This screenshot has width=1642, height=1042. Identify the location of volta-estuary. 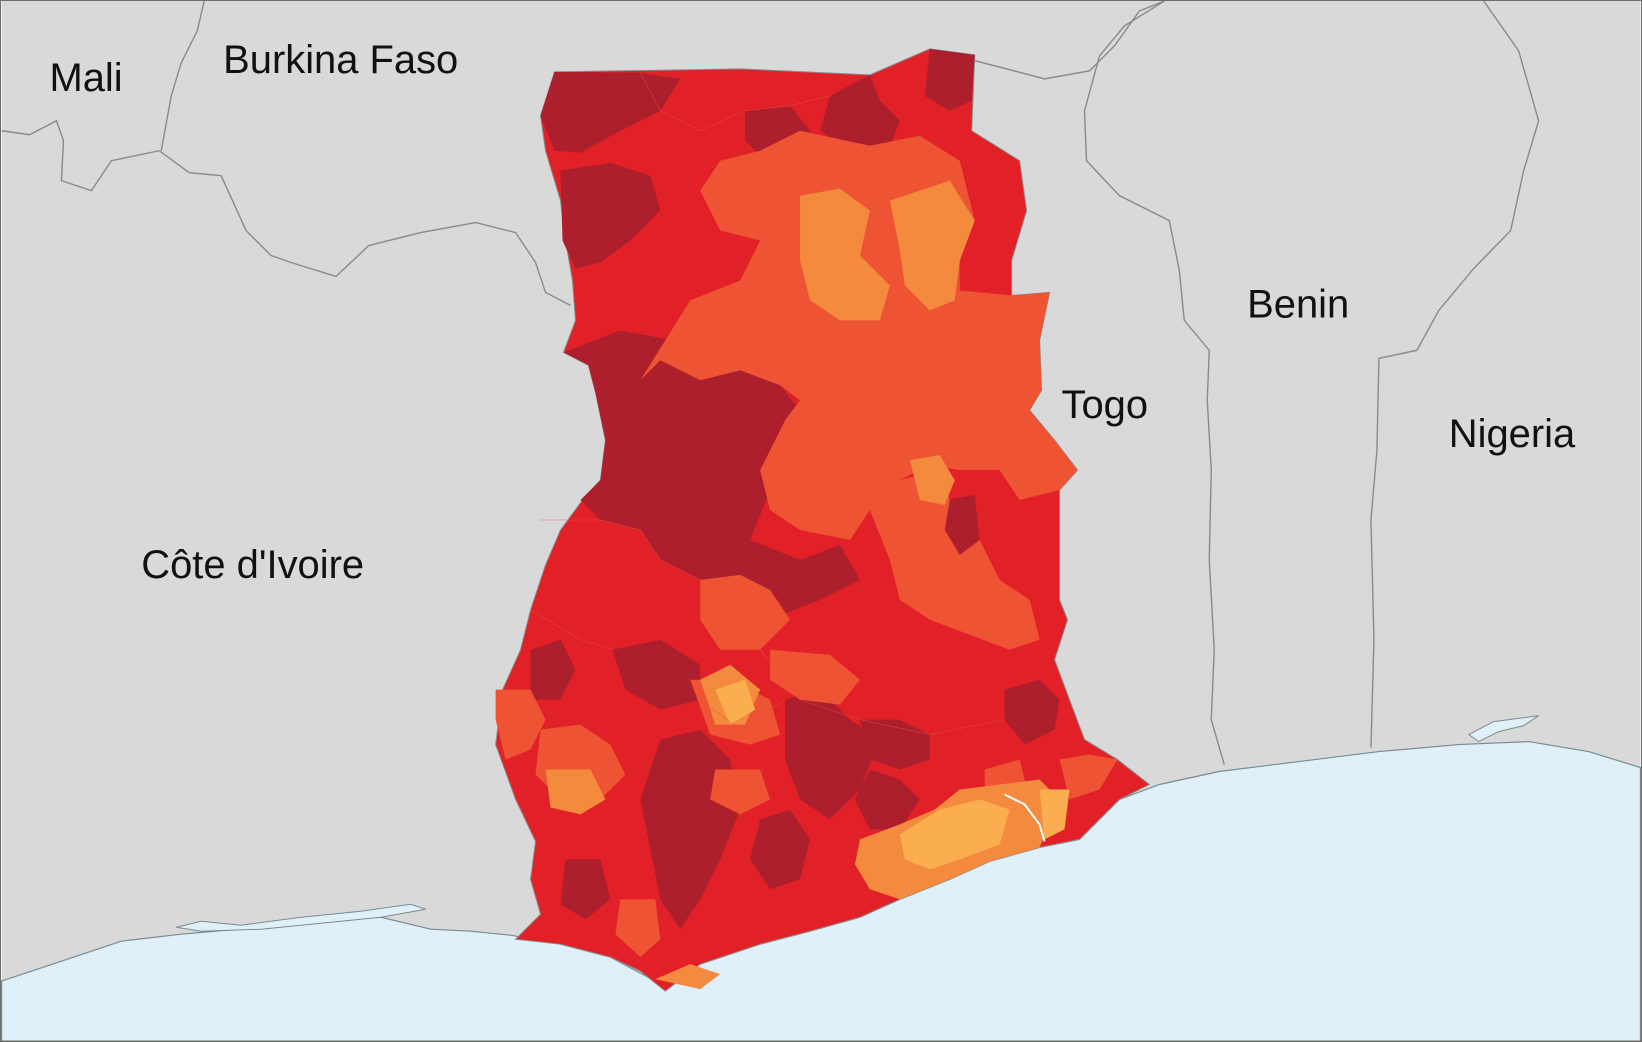
(1025, 817).